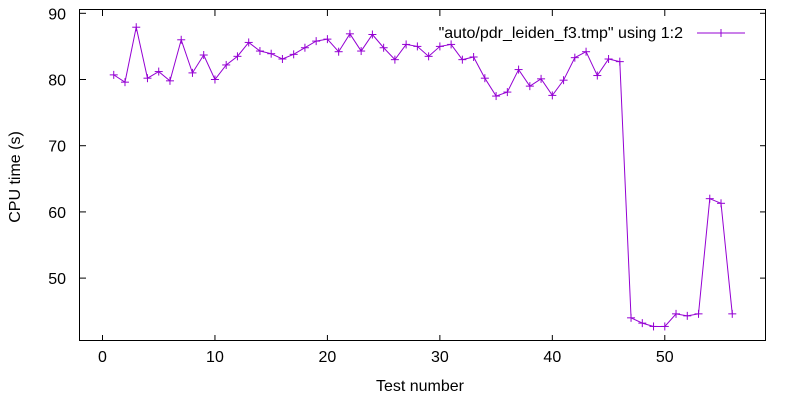  I want to click on y-tick-label: 50, so click(57, 279).